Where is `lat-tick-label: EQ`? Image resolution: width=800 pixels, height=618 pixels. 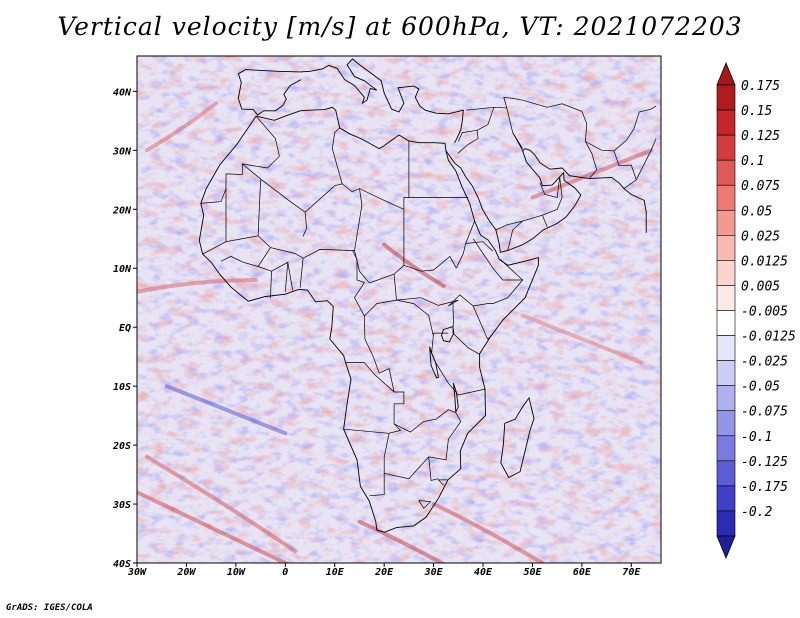
lat-tick-label: EQ is located at coordinates (125, 328).